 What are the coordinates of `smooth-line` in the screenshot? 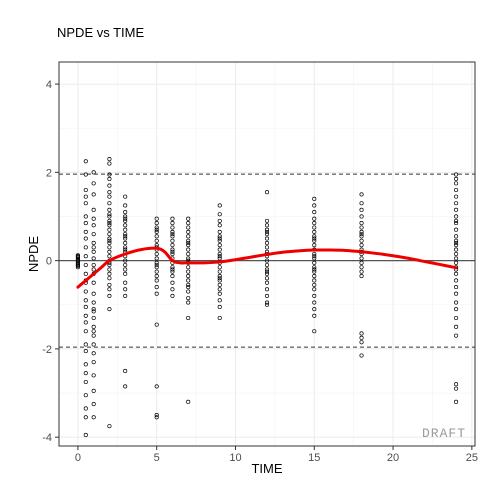 It's located at (267, 267).